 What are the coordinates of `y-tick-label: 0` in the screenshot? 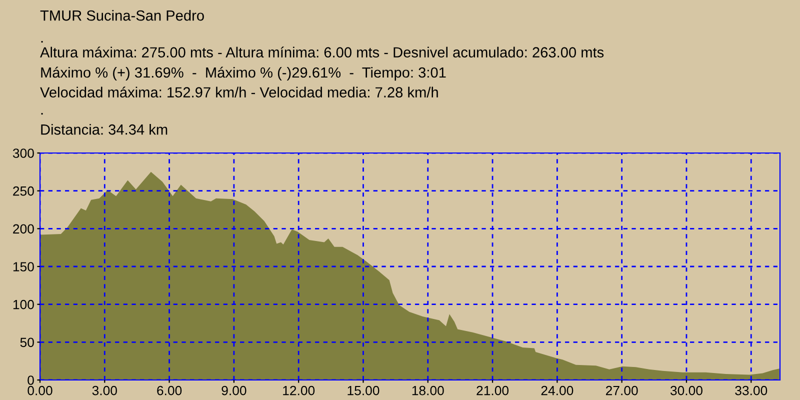 It's located at (31, 380).